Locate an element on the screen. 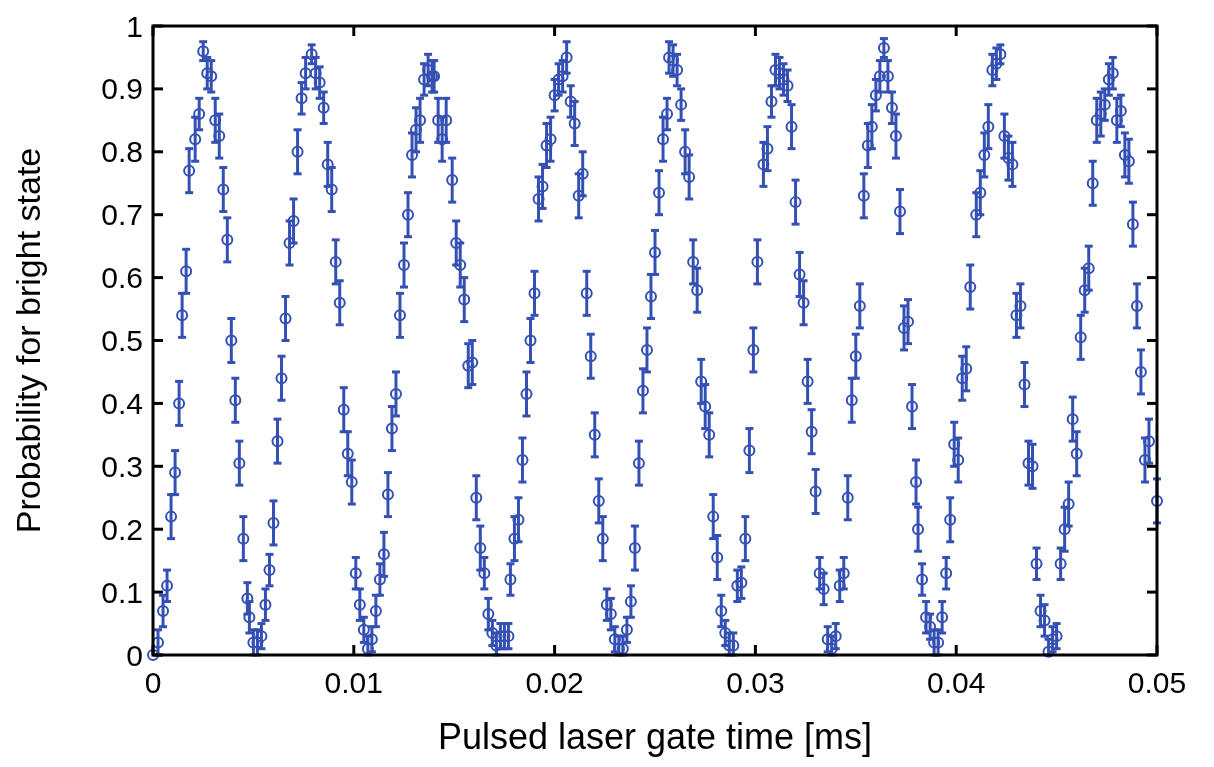  y-tick-label: 0.6 is located at coordinates (122, 278).